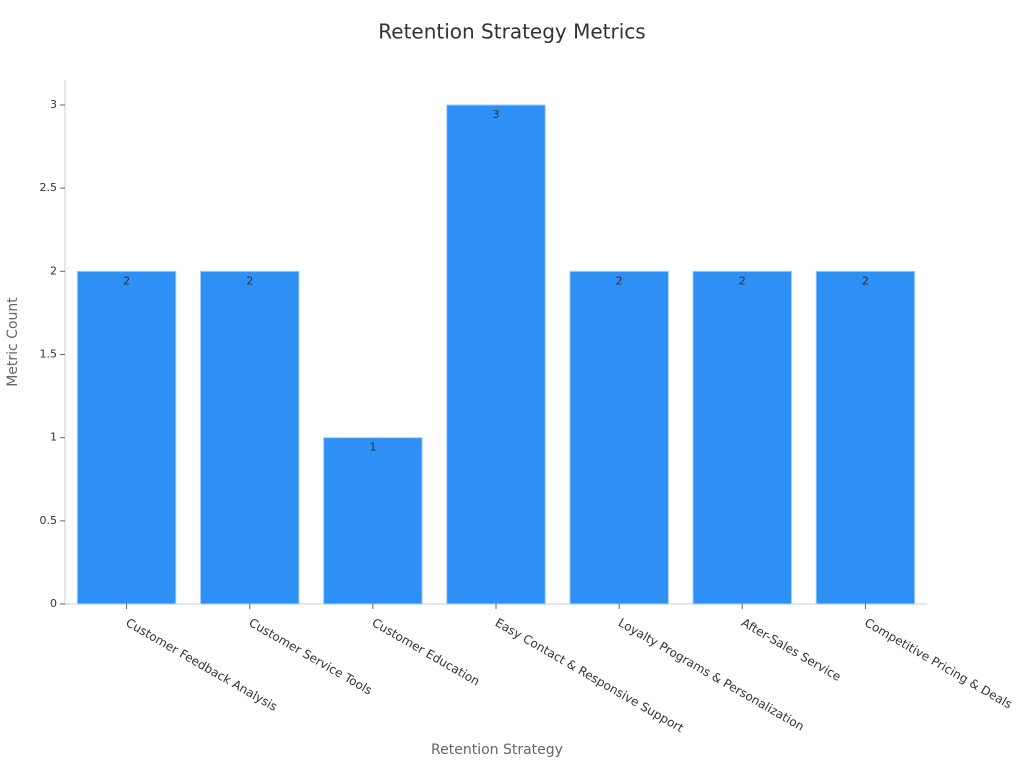  I want to click on chart-title: Retention Strategy Metrics, so click(511, 32).